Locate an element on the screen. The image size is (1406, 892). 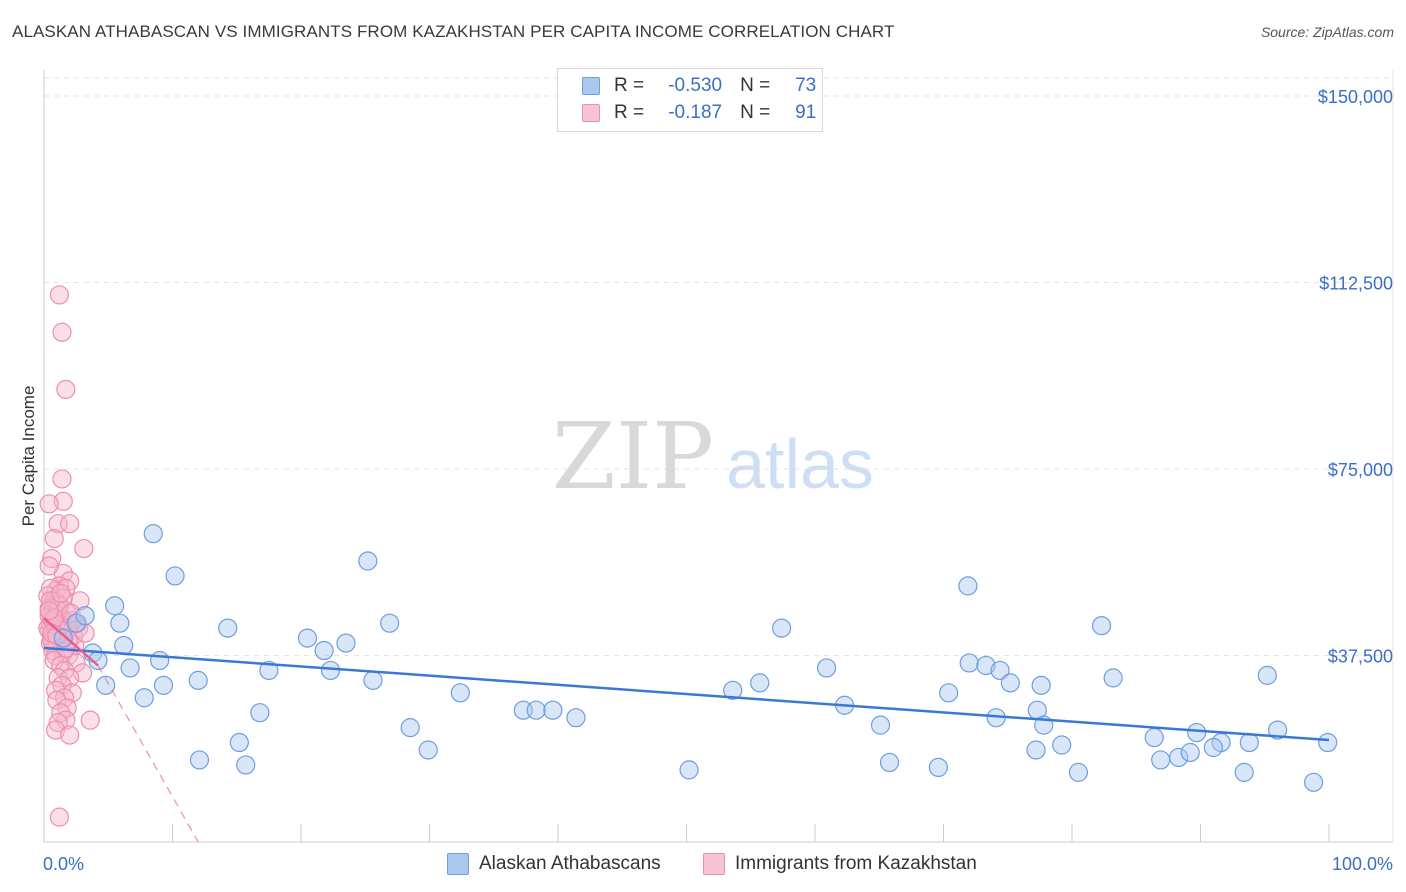
y-tick-labels: $37,500 $75,000 $112,500 $150,000 is located at coordinates (1355, 377).